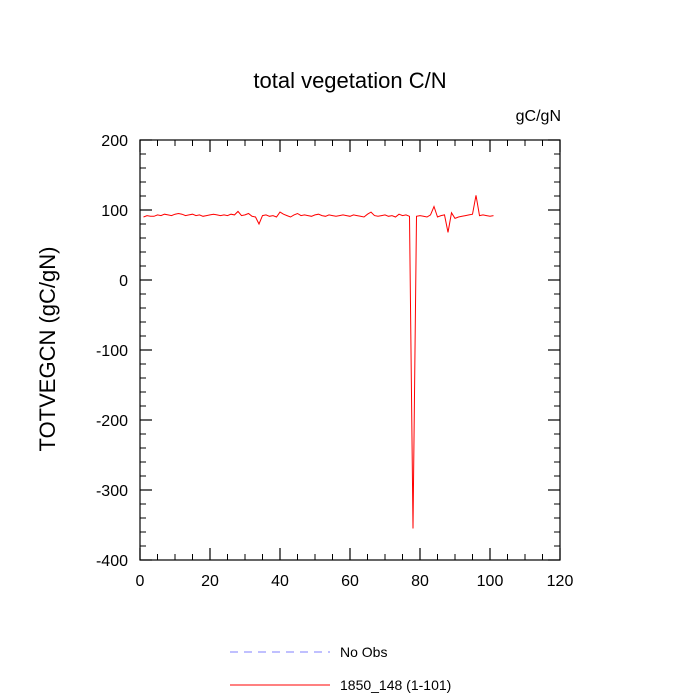 The image size is (700, 700). I want to click on y-tick-label: 200, so click(114, 141).